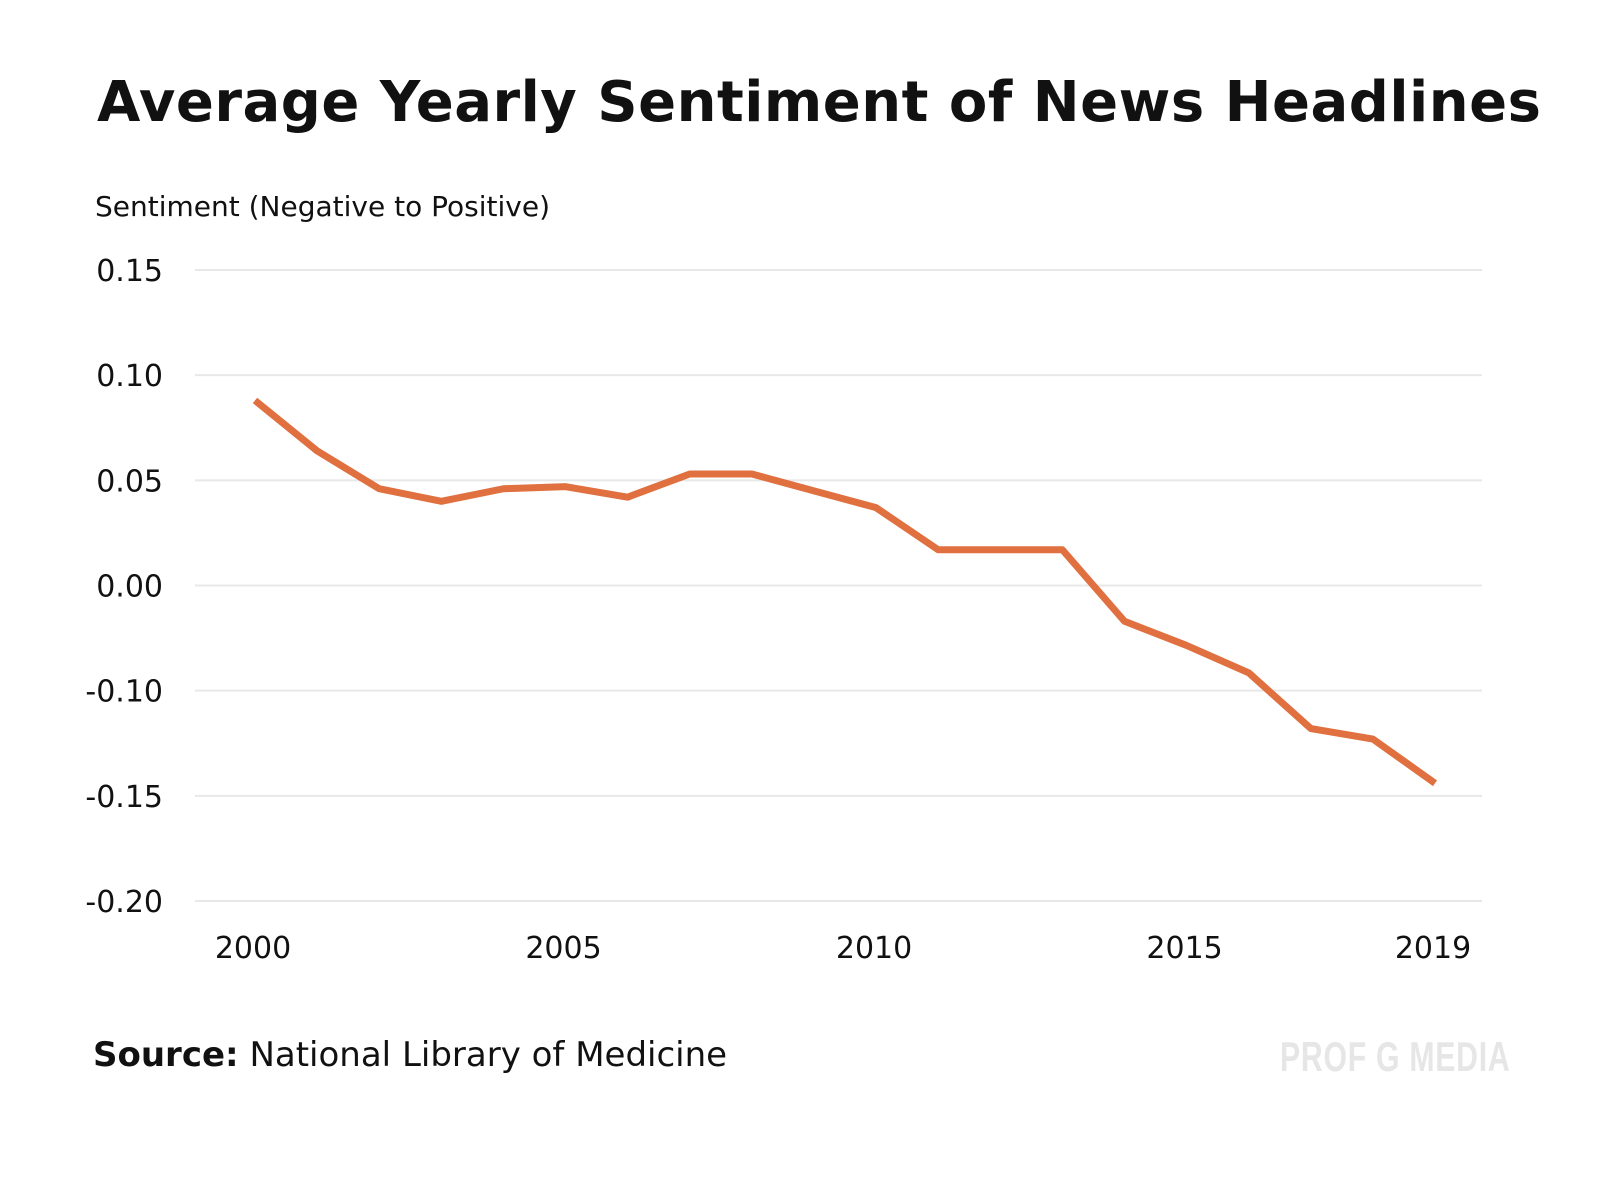 This screenshot has width=1600, height=1180. I want to click on x-tick-label: 2015, so click(1184, 948).